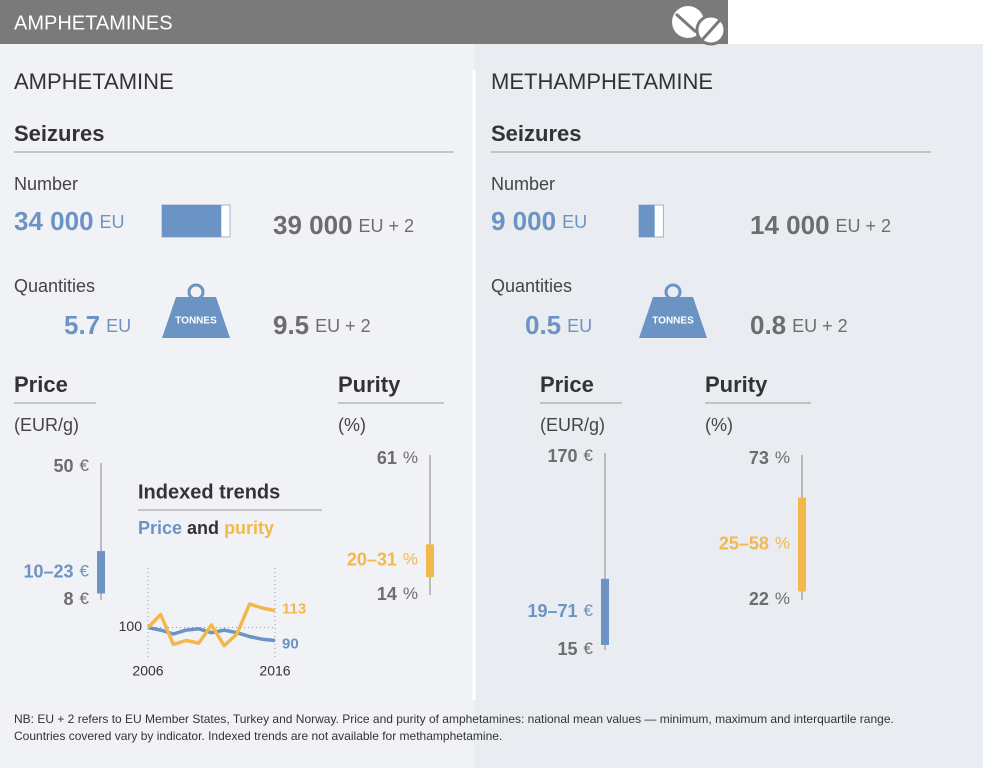 This screenshot has width=983, height=768. What do you see at coordinates (82, 325) in the screenshot?
I see `quantities-eu-value: 5.7` at bounding box center [82, 325].